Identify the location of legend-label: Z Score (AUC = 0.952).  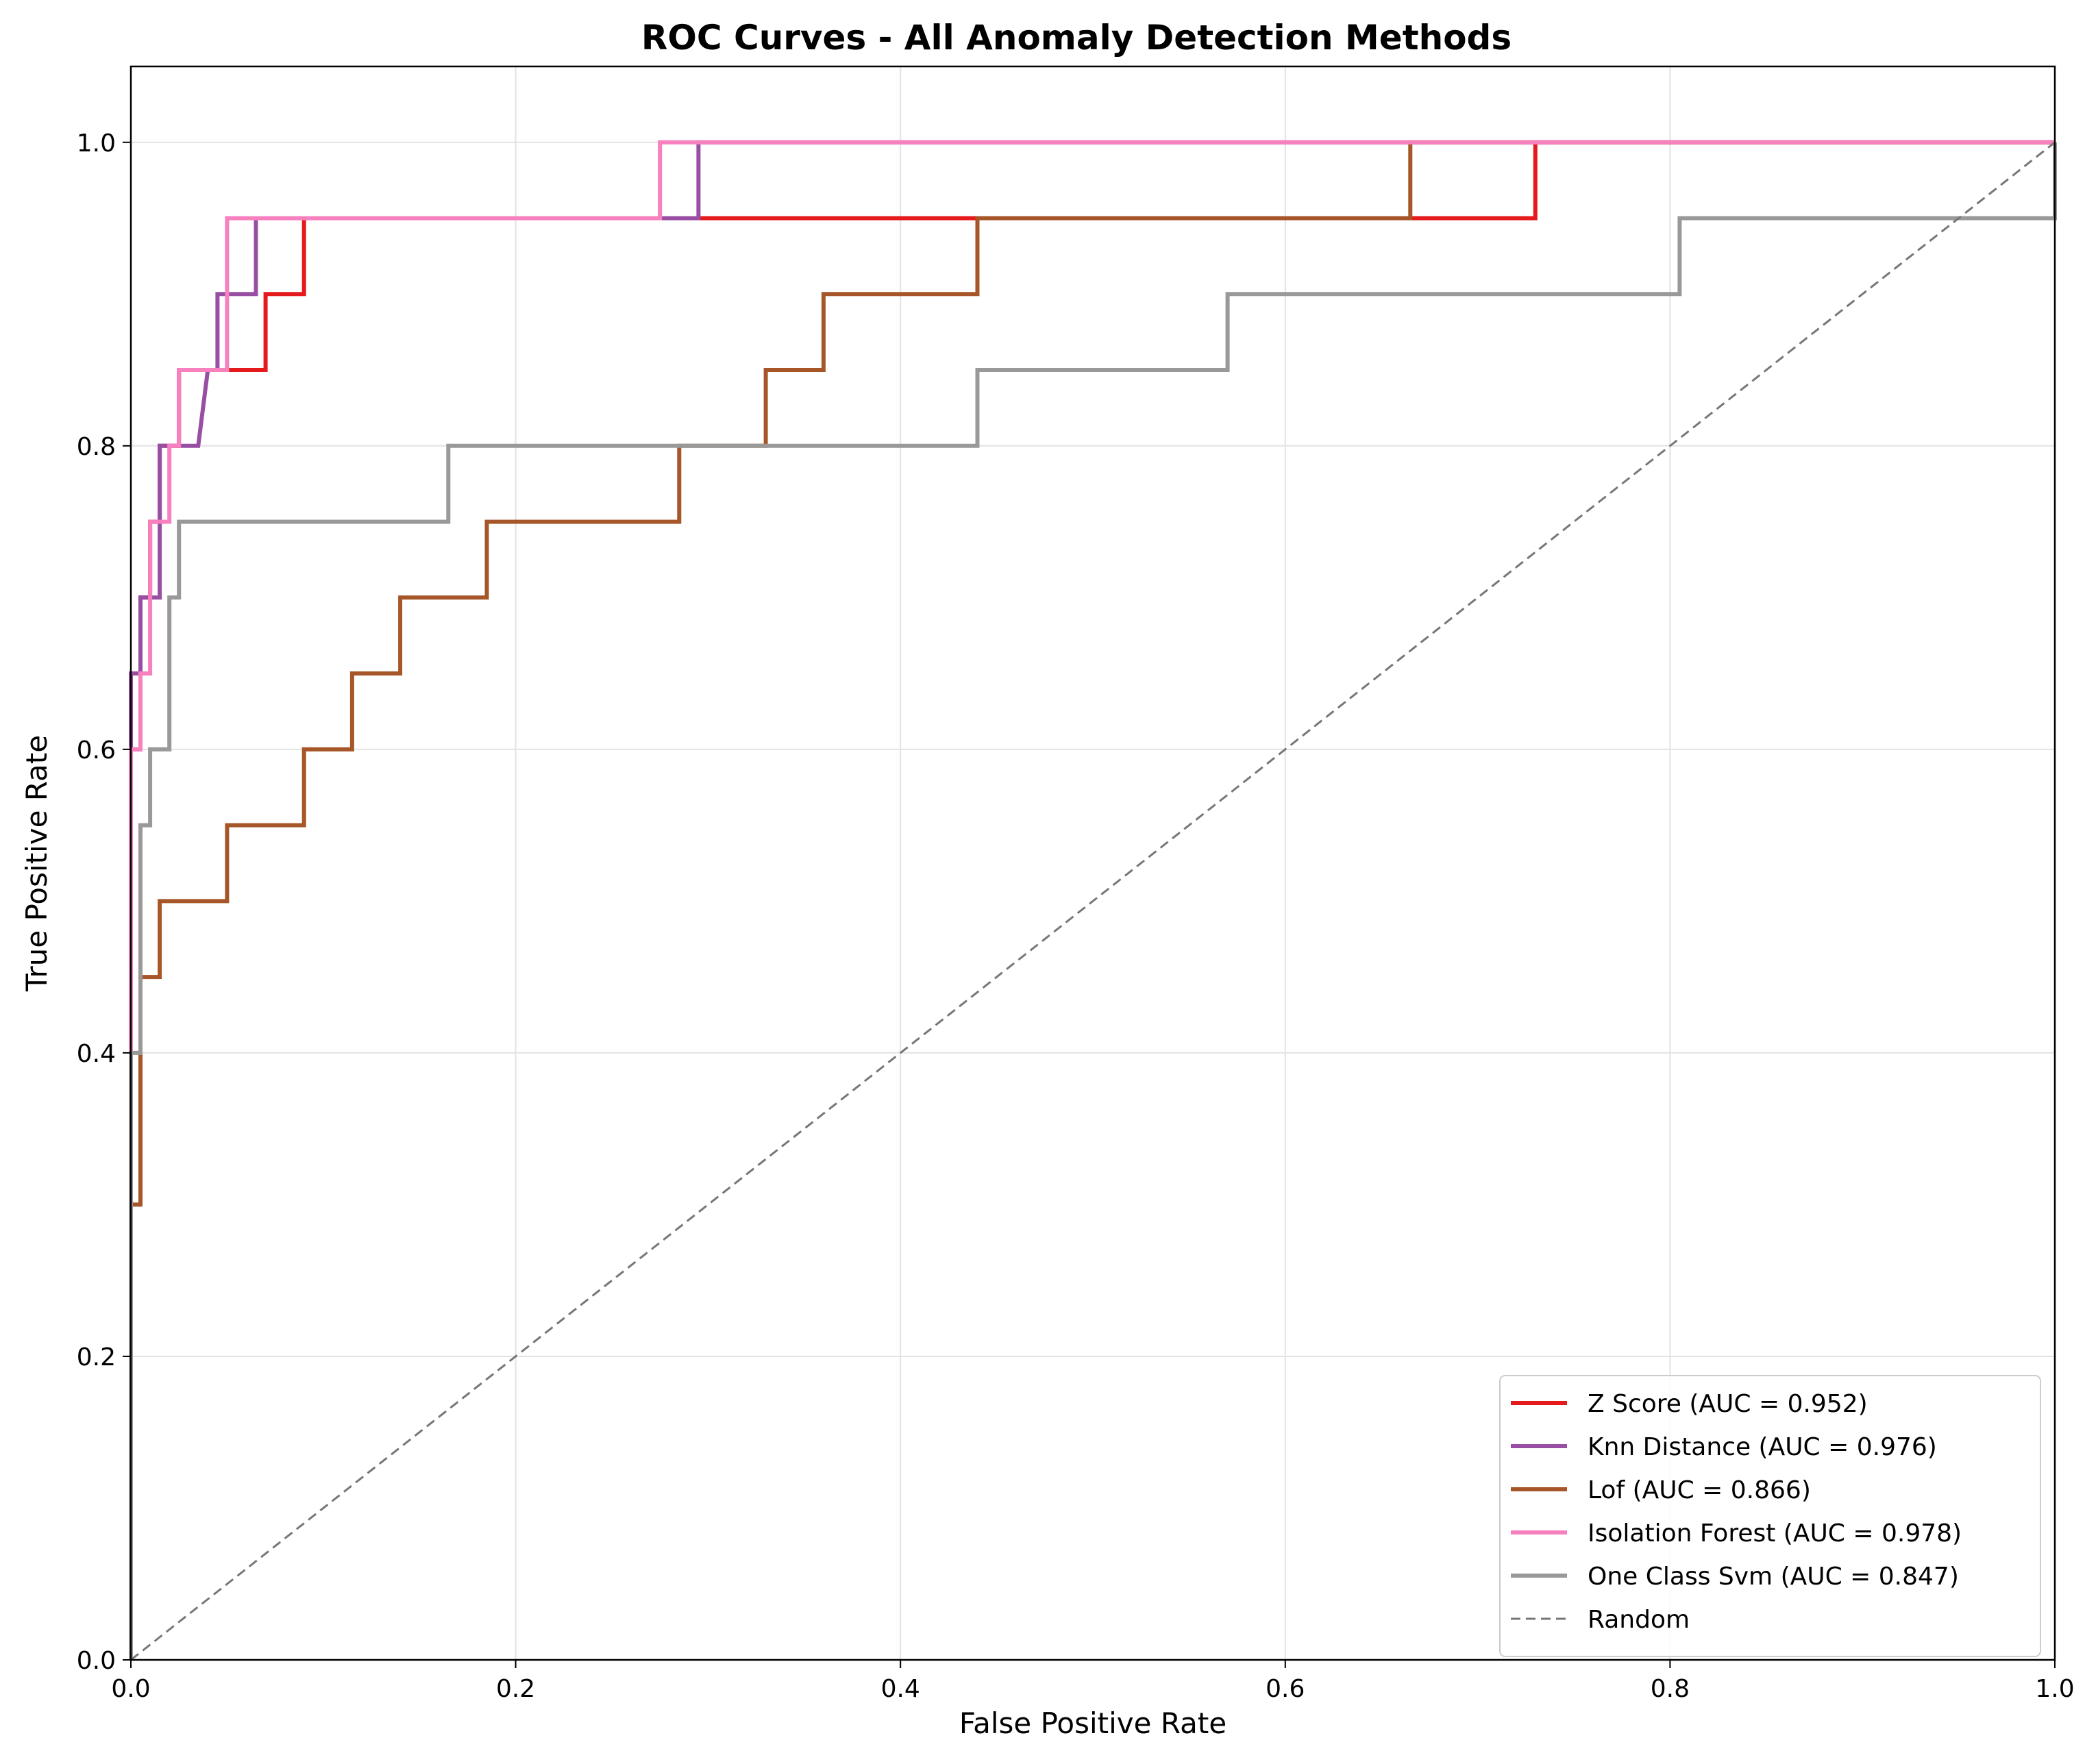
(1728, 1404).